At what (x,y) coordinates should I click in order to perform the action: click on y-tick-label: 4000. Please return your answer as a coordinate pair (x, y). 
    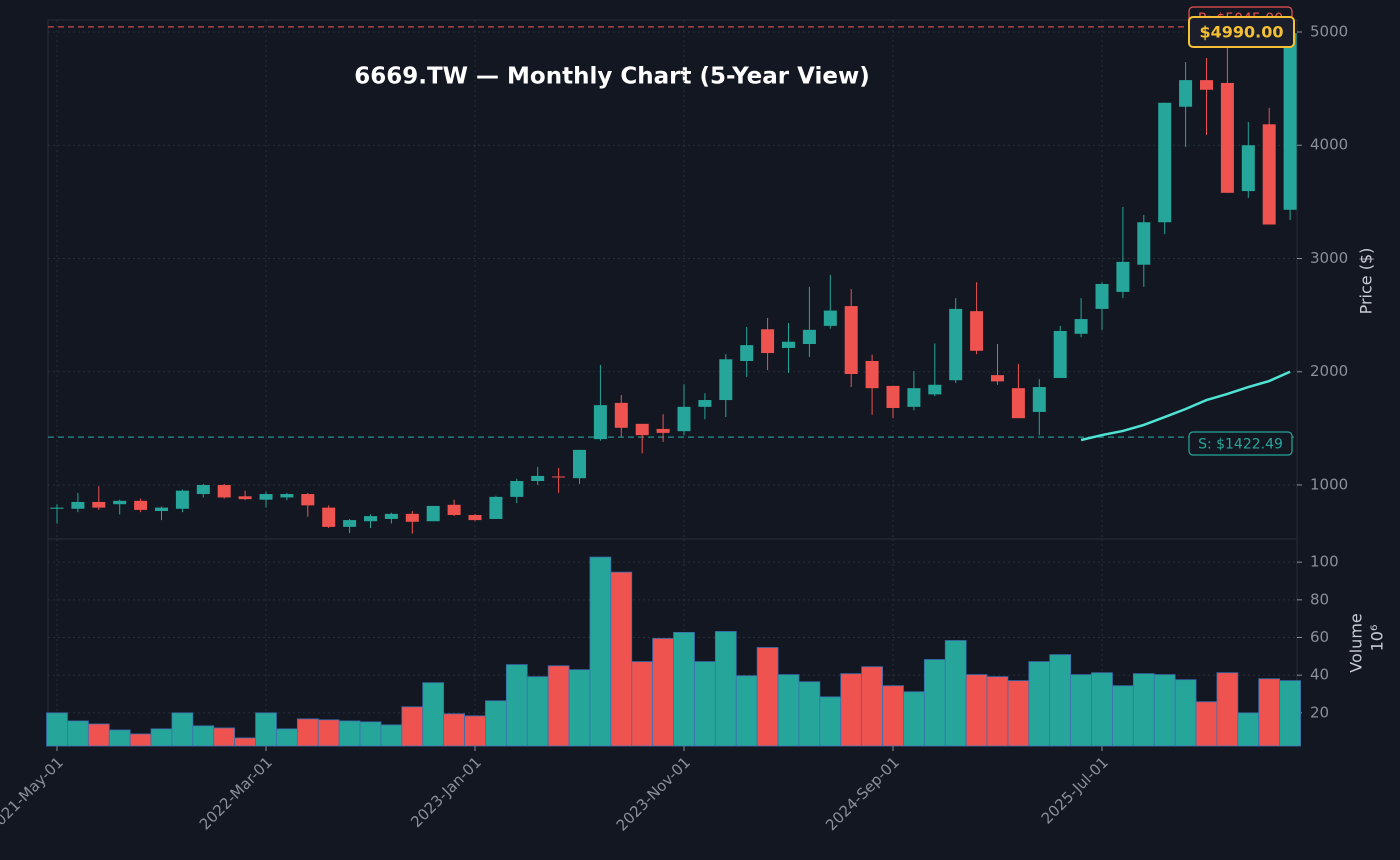
    Looking at the image, I should click on (1329, 145).